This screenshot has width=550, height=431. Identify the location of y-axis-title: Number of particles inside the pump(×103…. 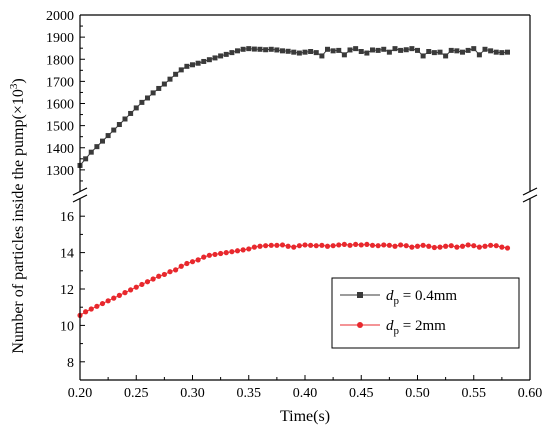
(17, 215).